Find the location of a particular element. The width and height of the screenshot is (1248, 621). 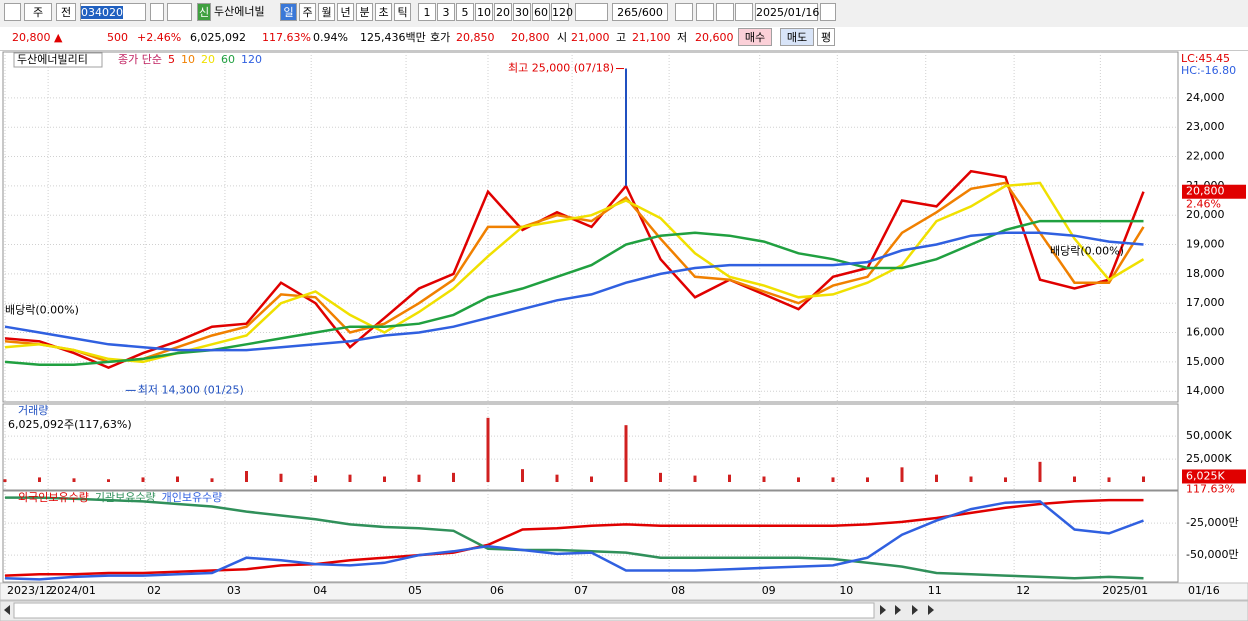

x-tick-label: 09 is located at coordinates (769, 590).